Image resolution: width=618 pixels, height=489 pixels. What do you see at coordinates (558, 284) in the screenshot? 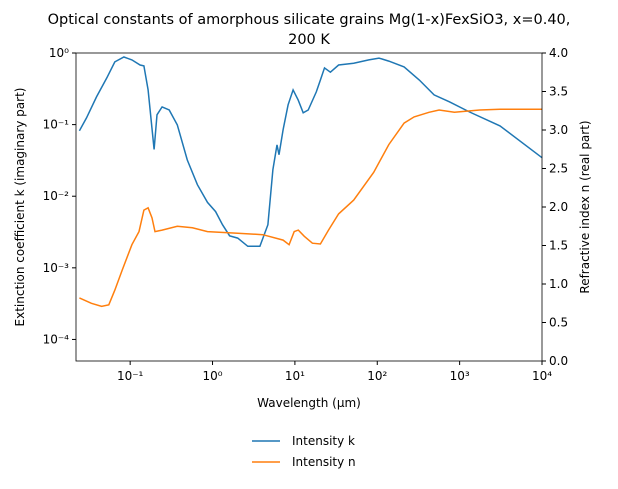
I see `y2-tick-label: 1.0` at bounding box center [558, 284].